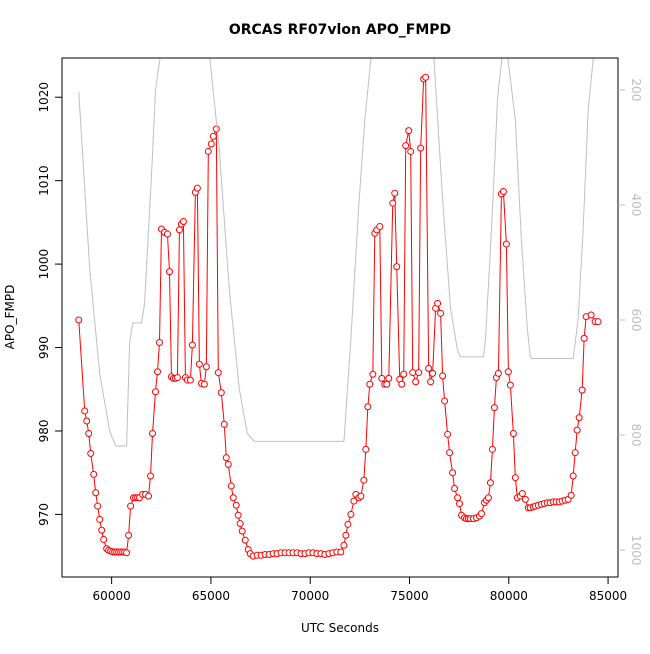 The width and height of the screenshot is (650, 654). I want to click on y2-tick-label: 600, so click(636, 320).